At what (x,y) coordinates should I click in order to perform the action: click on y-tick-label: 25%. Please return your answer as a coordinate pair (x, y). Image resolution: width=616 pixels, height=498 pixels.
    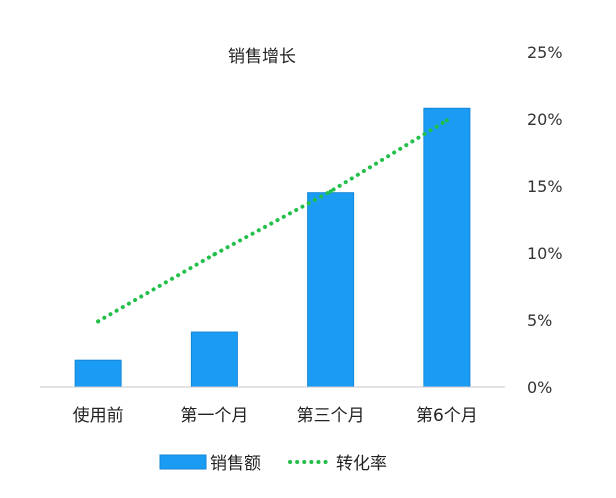
    Looking at the image, I should click on (545, 52).